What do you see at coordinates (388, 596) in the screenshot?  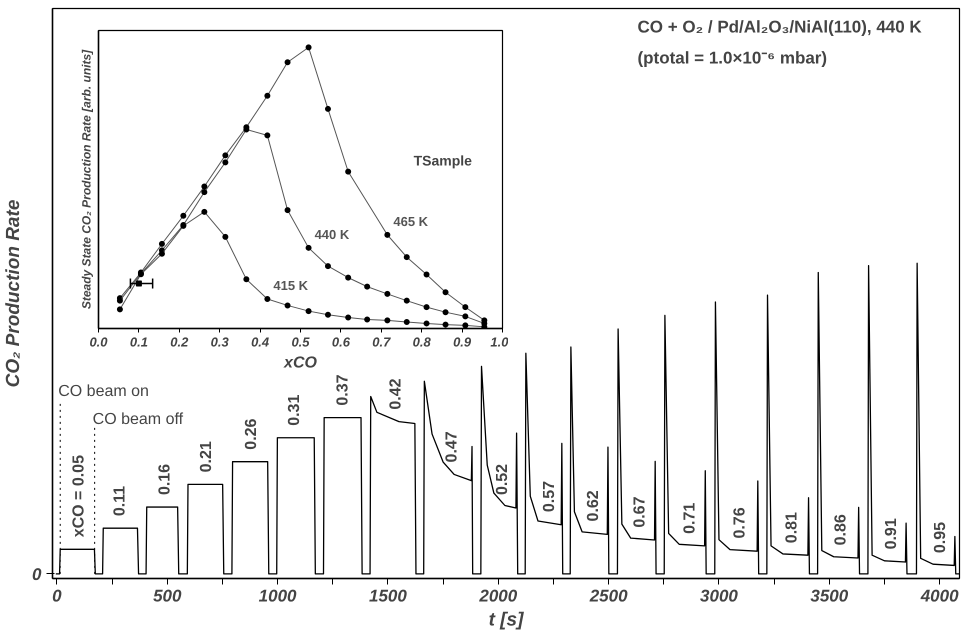 I see `x-tick-label: 1500` at bounding box center [388, 596].